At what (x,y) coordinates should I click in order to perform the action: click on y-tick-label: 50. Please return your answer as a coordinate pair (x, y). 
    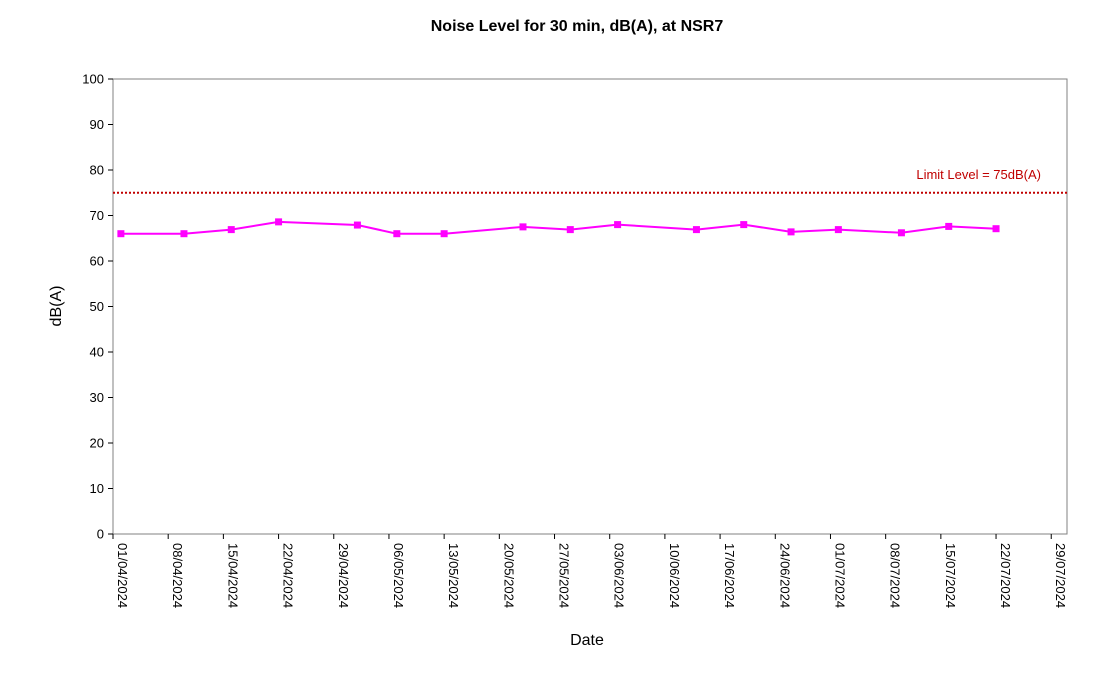
    Looking at the image, I should click on (97, 306).